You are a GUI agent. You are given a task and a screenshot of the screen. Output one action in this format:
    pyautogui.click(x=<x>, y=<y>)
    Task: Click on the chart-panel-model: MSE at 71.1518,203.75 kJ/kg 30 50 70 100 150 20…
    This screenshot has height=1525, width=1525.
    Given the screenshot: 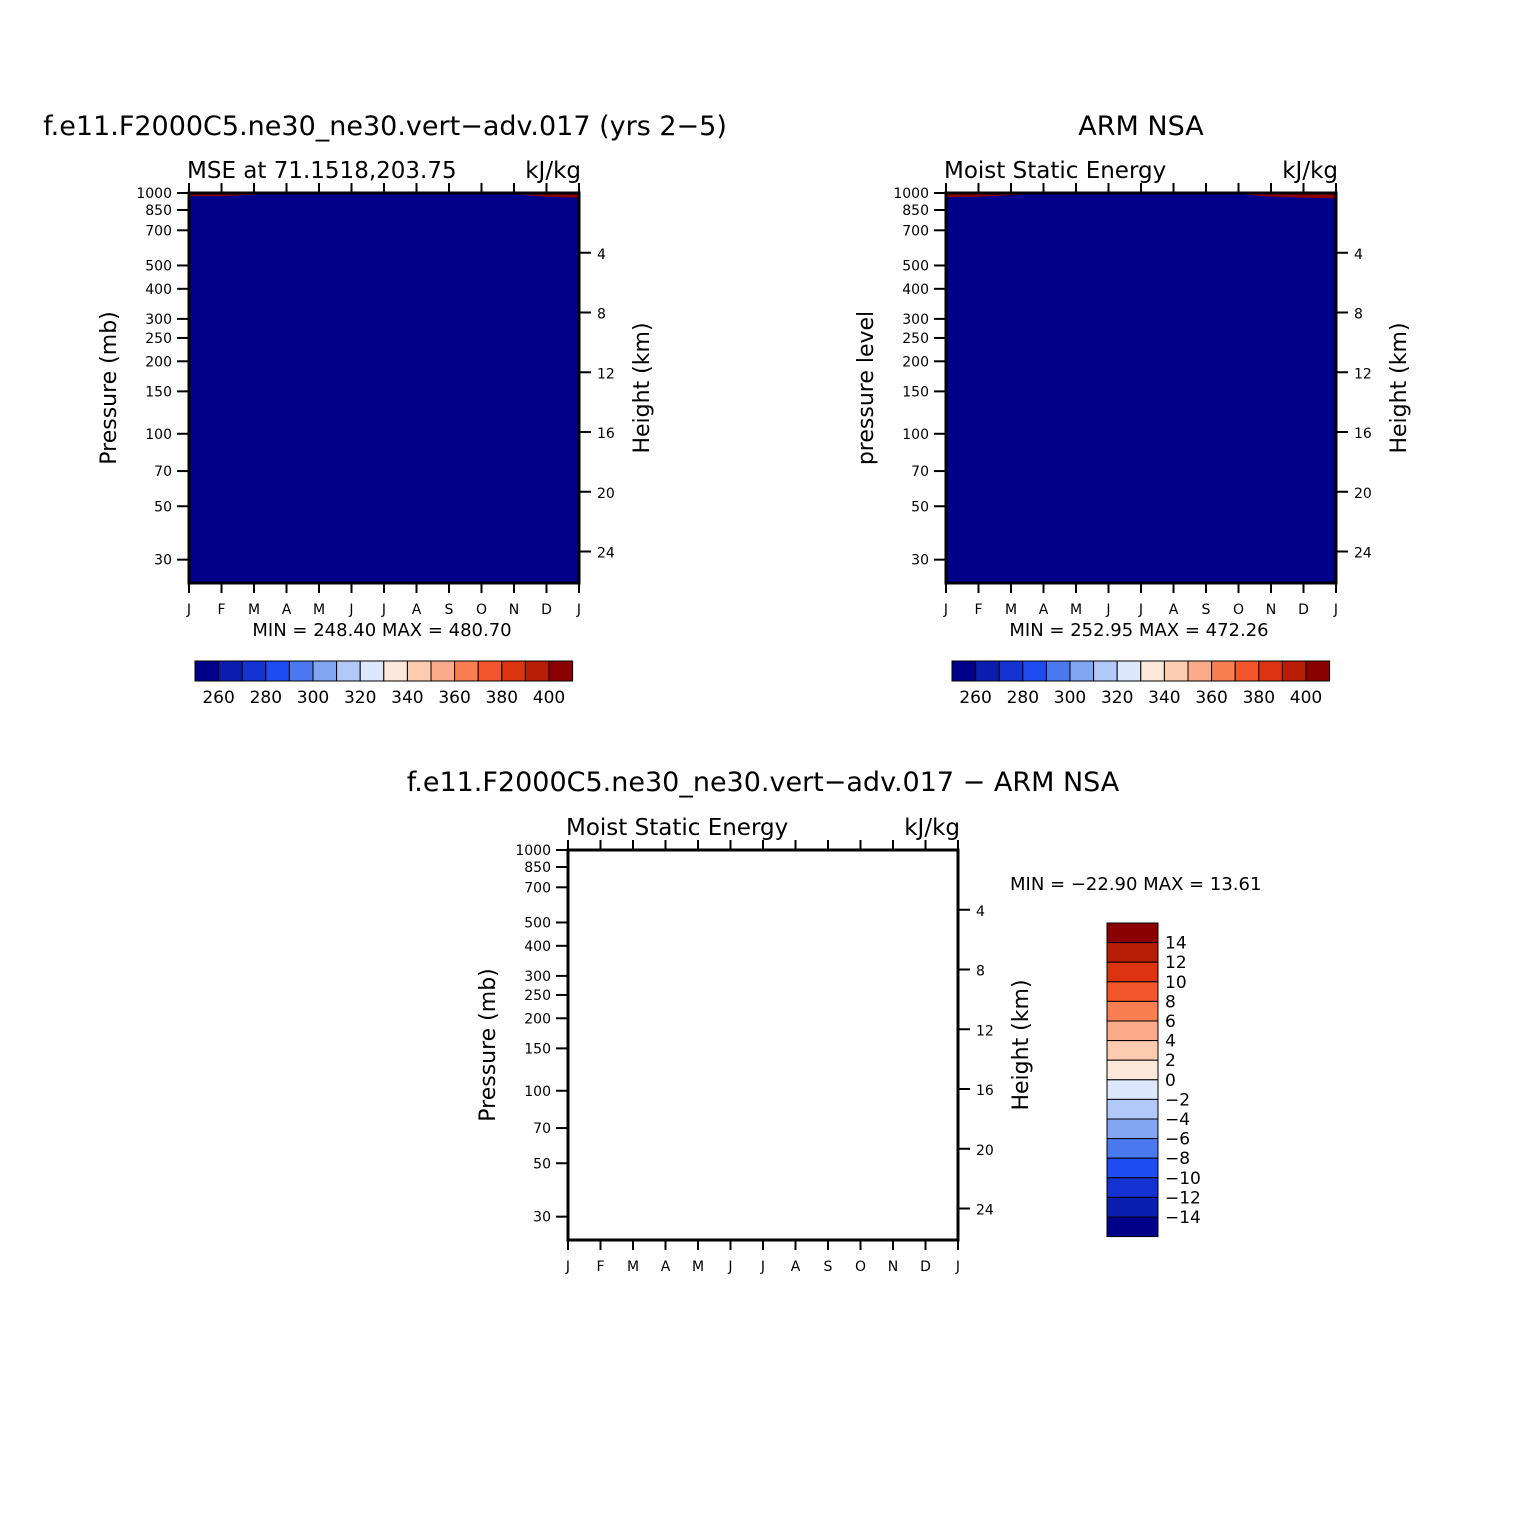 What is the action you would take?
    pyautogui.click(x=376, y=399)
    